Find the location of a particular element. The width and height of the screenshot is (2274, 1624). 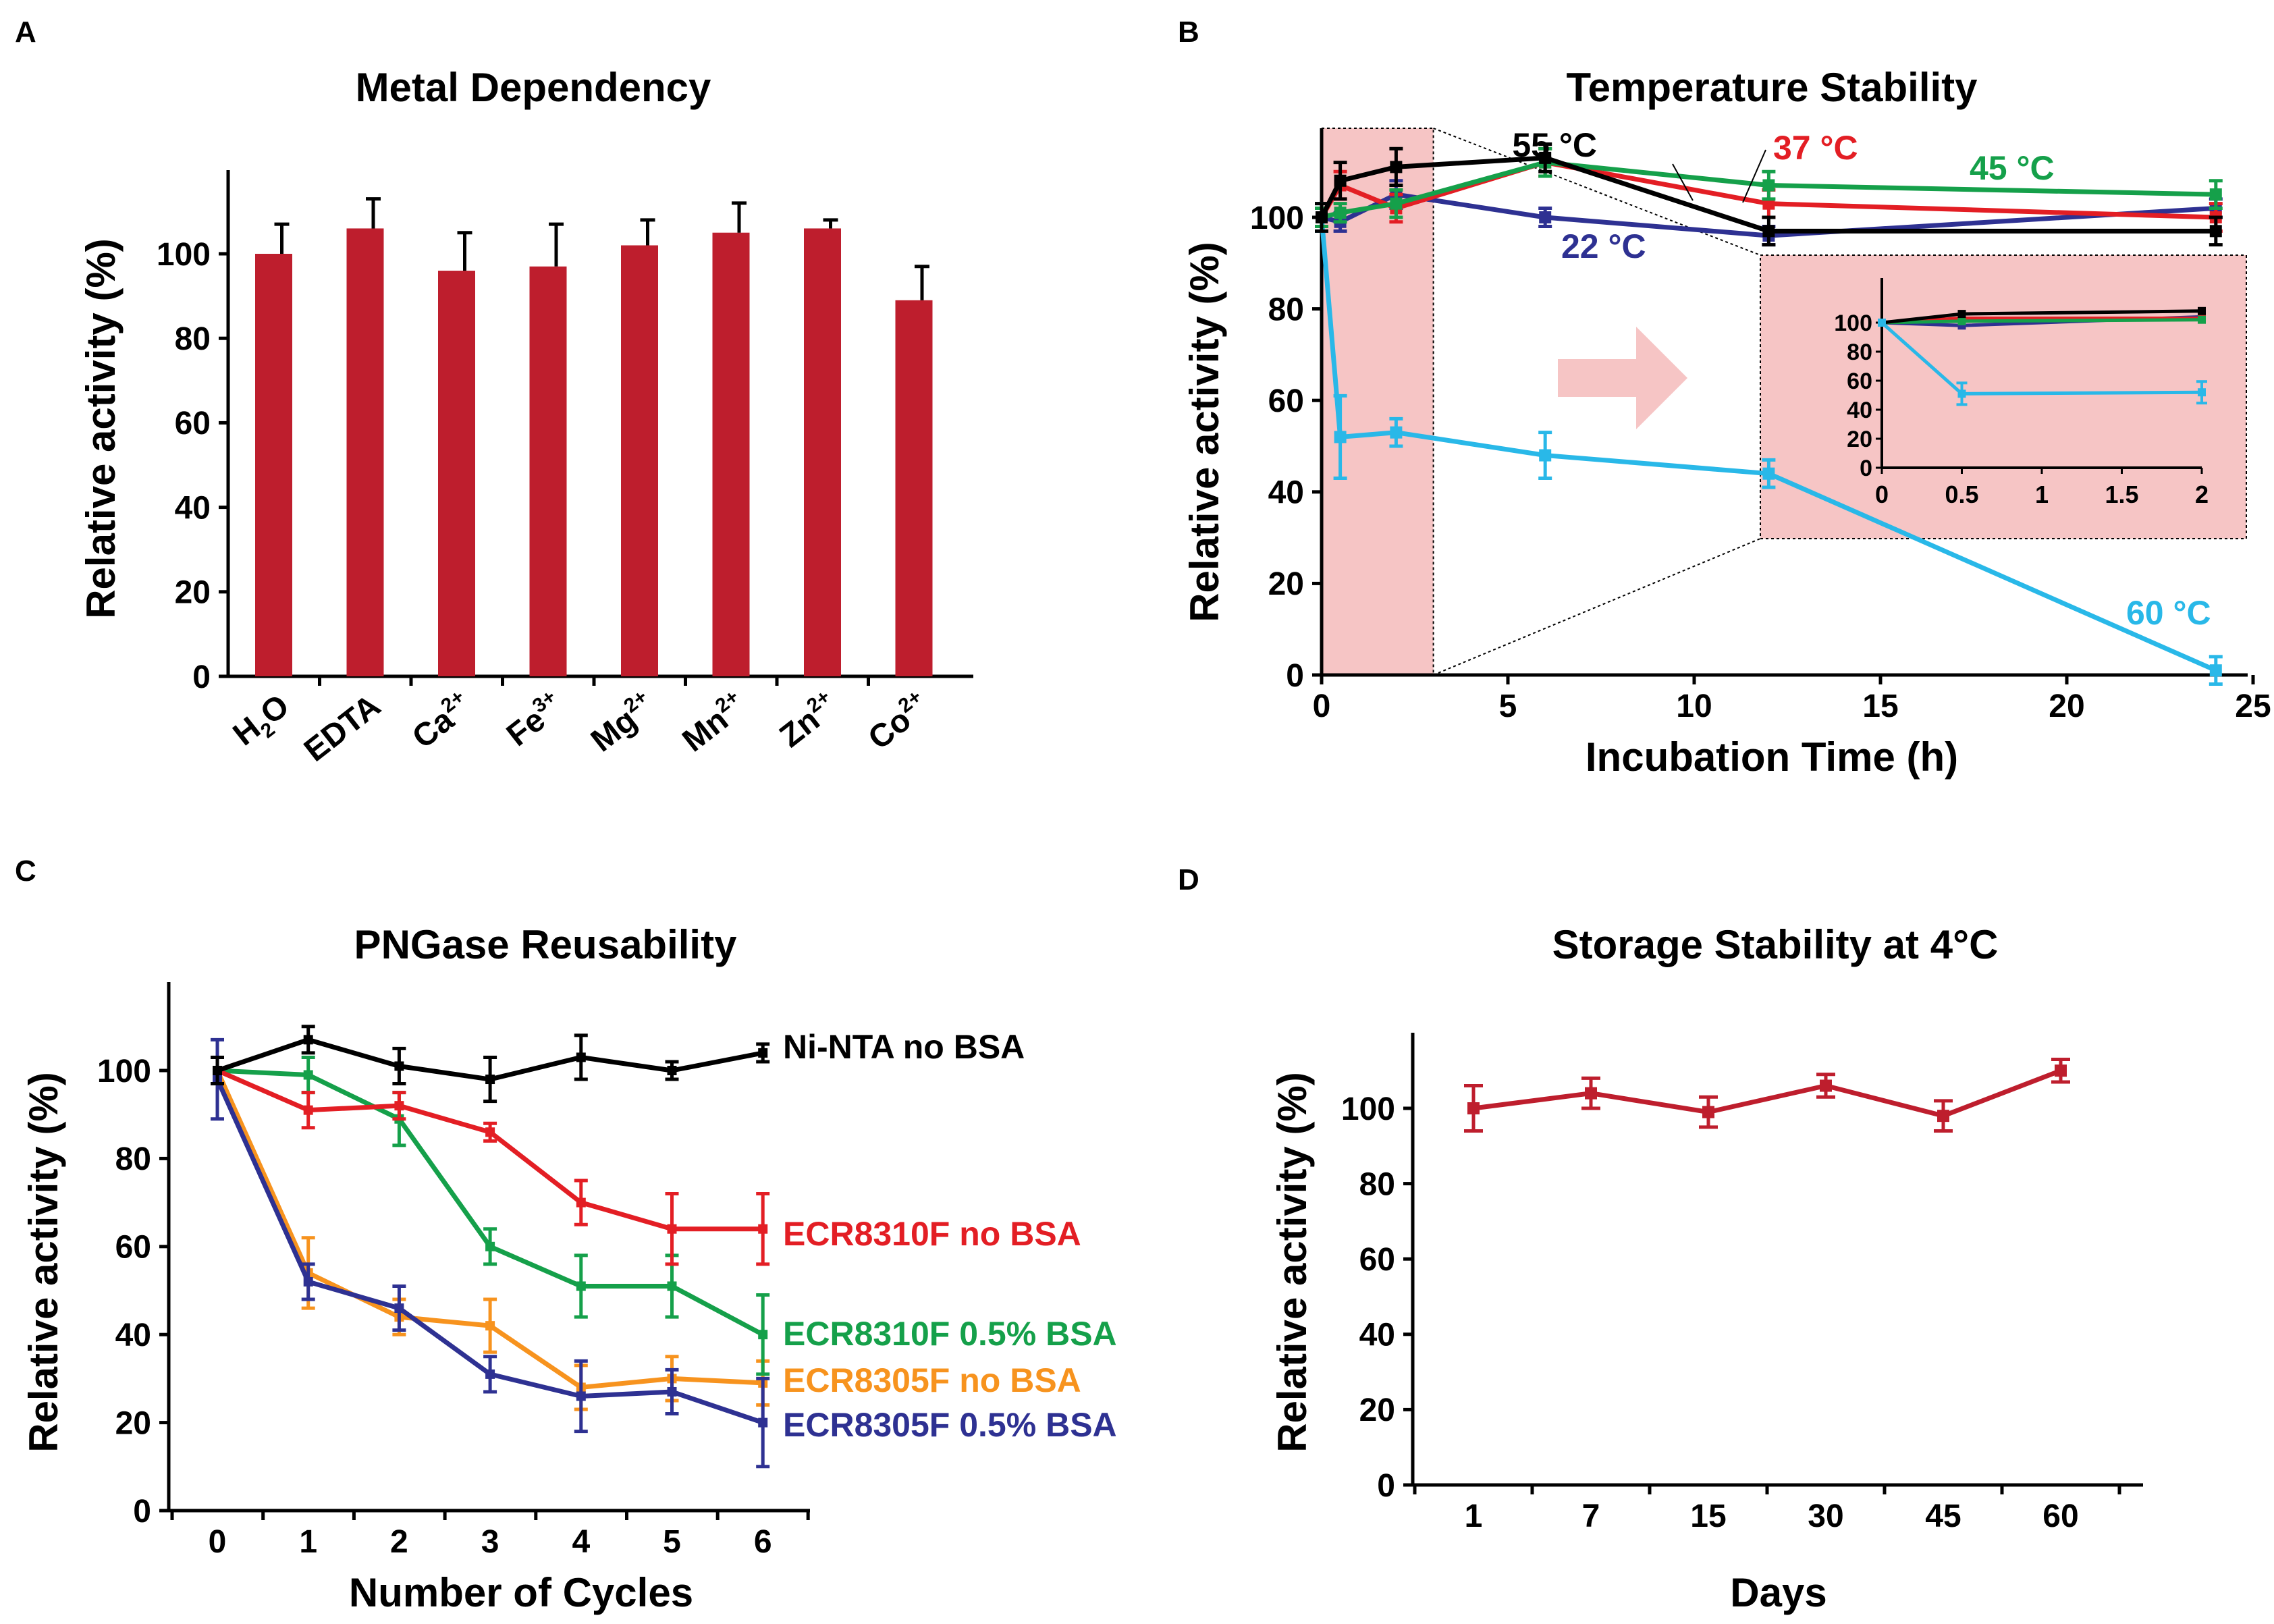

panel-d-xlabel: Days is located at coordinates (1778, 1592).